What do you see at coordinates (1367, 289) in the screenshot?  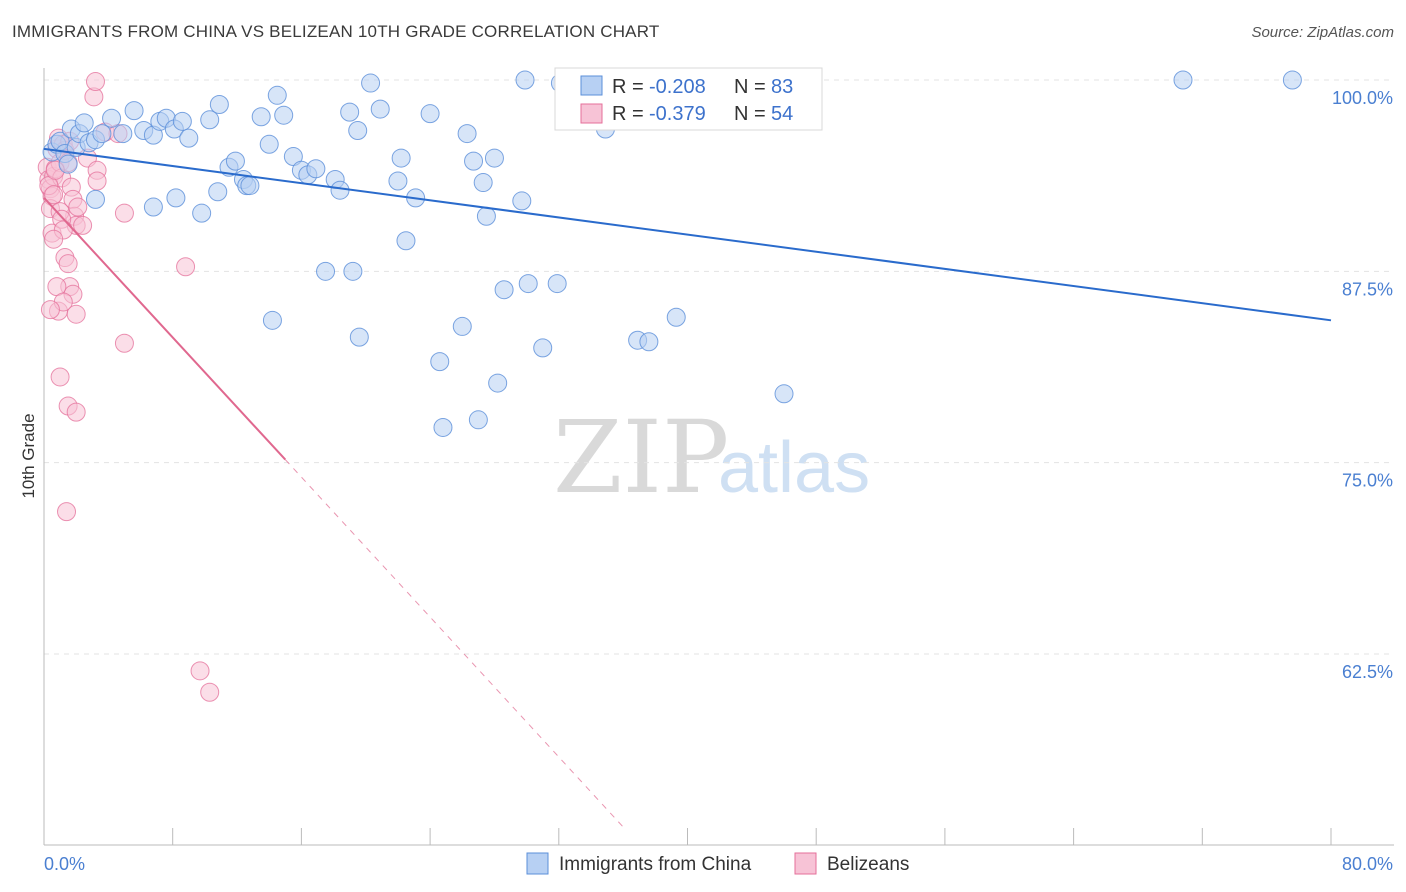 I see `y-tick-label: 87.5%` at bounding box center [1367, 289].